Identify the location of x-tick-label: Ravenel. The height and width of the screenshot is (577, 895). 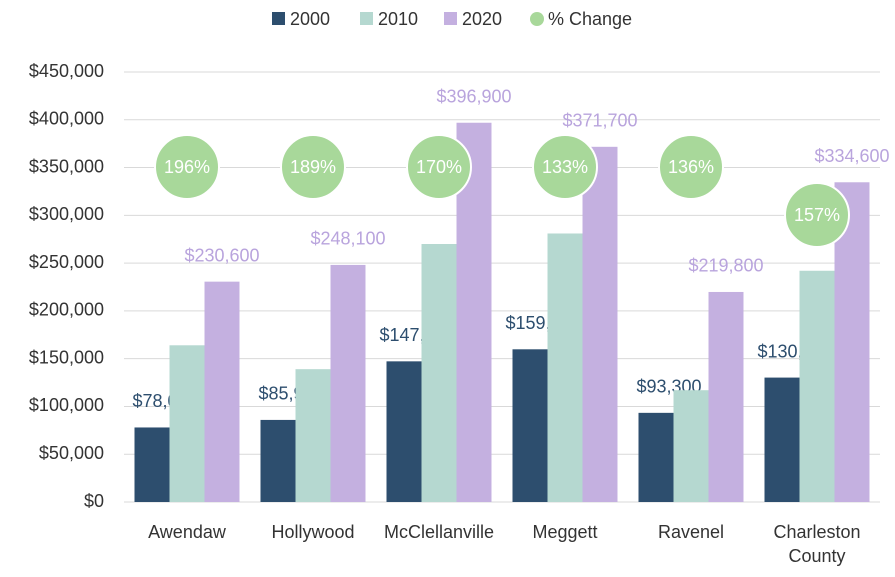
(691, 532).